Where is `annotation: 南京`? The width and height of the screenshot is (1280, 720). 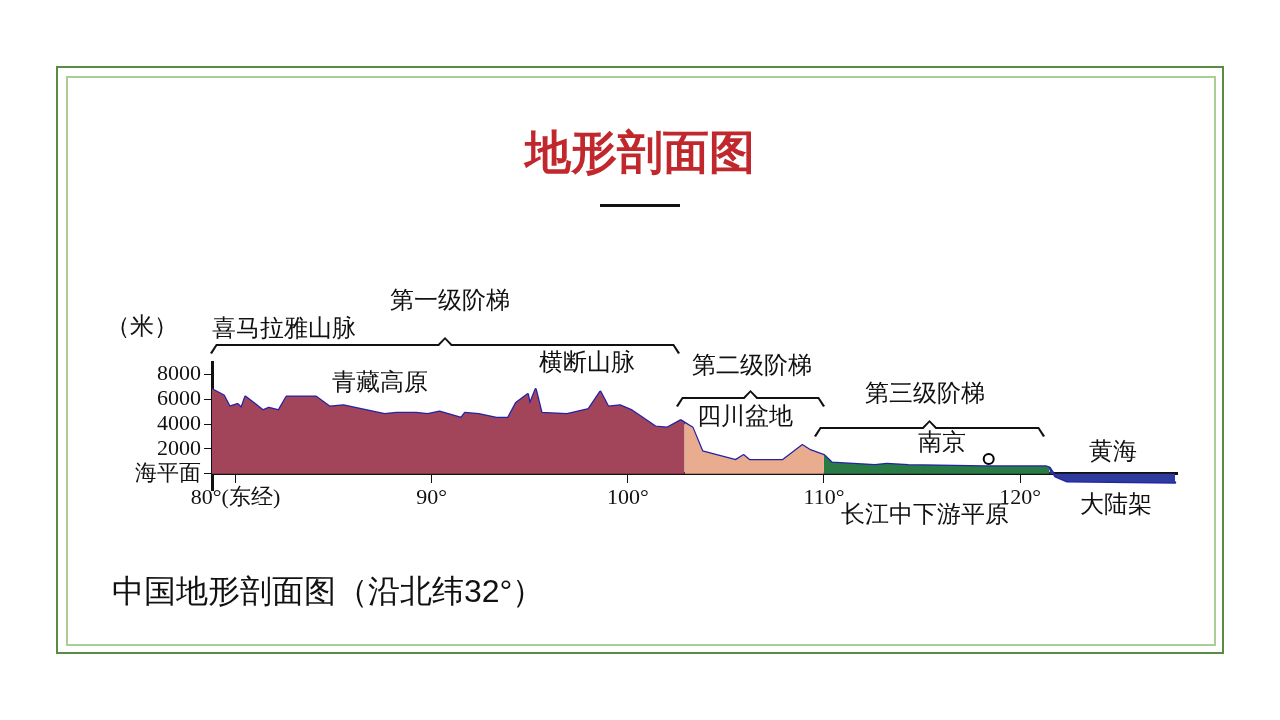 annotation: 南京 is located at coordinates (942, 442).